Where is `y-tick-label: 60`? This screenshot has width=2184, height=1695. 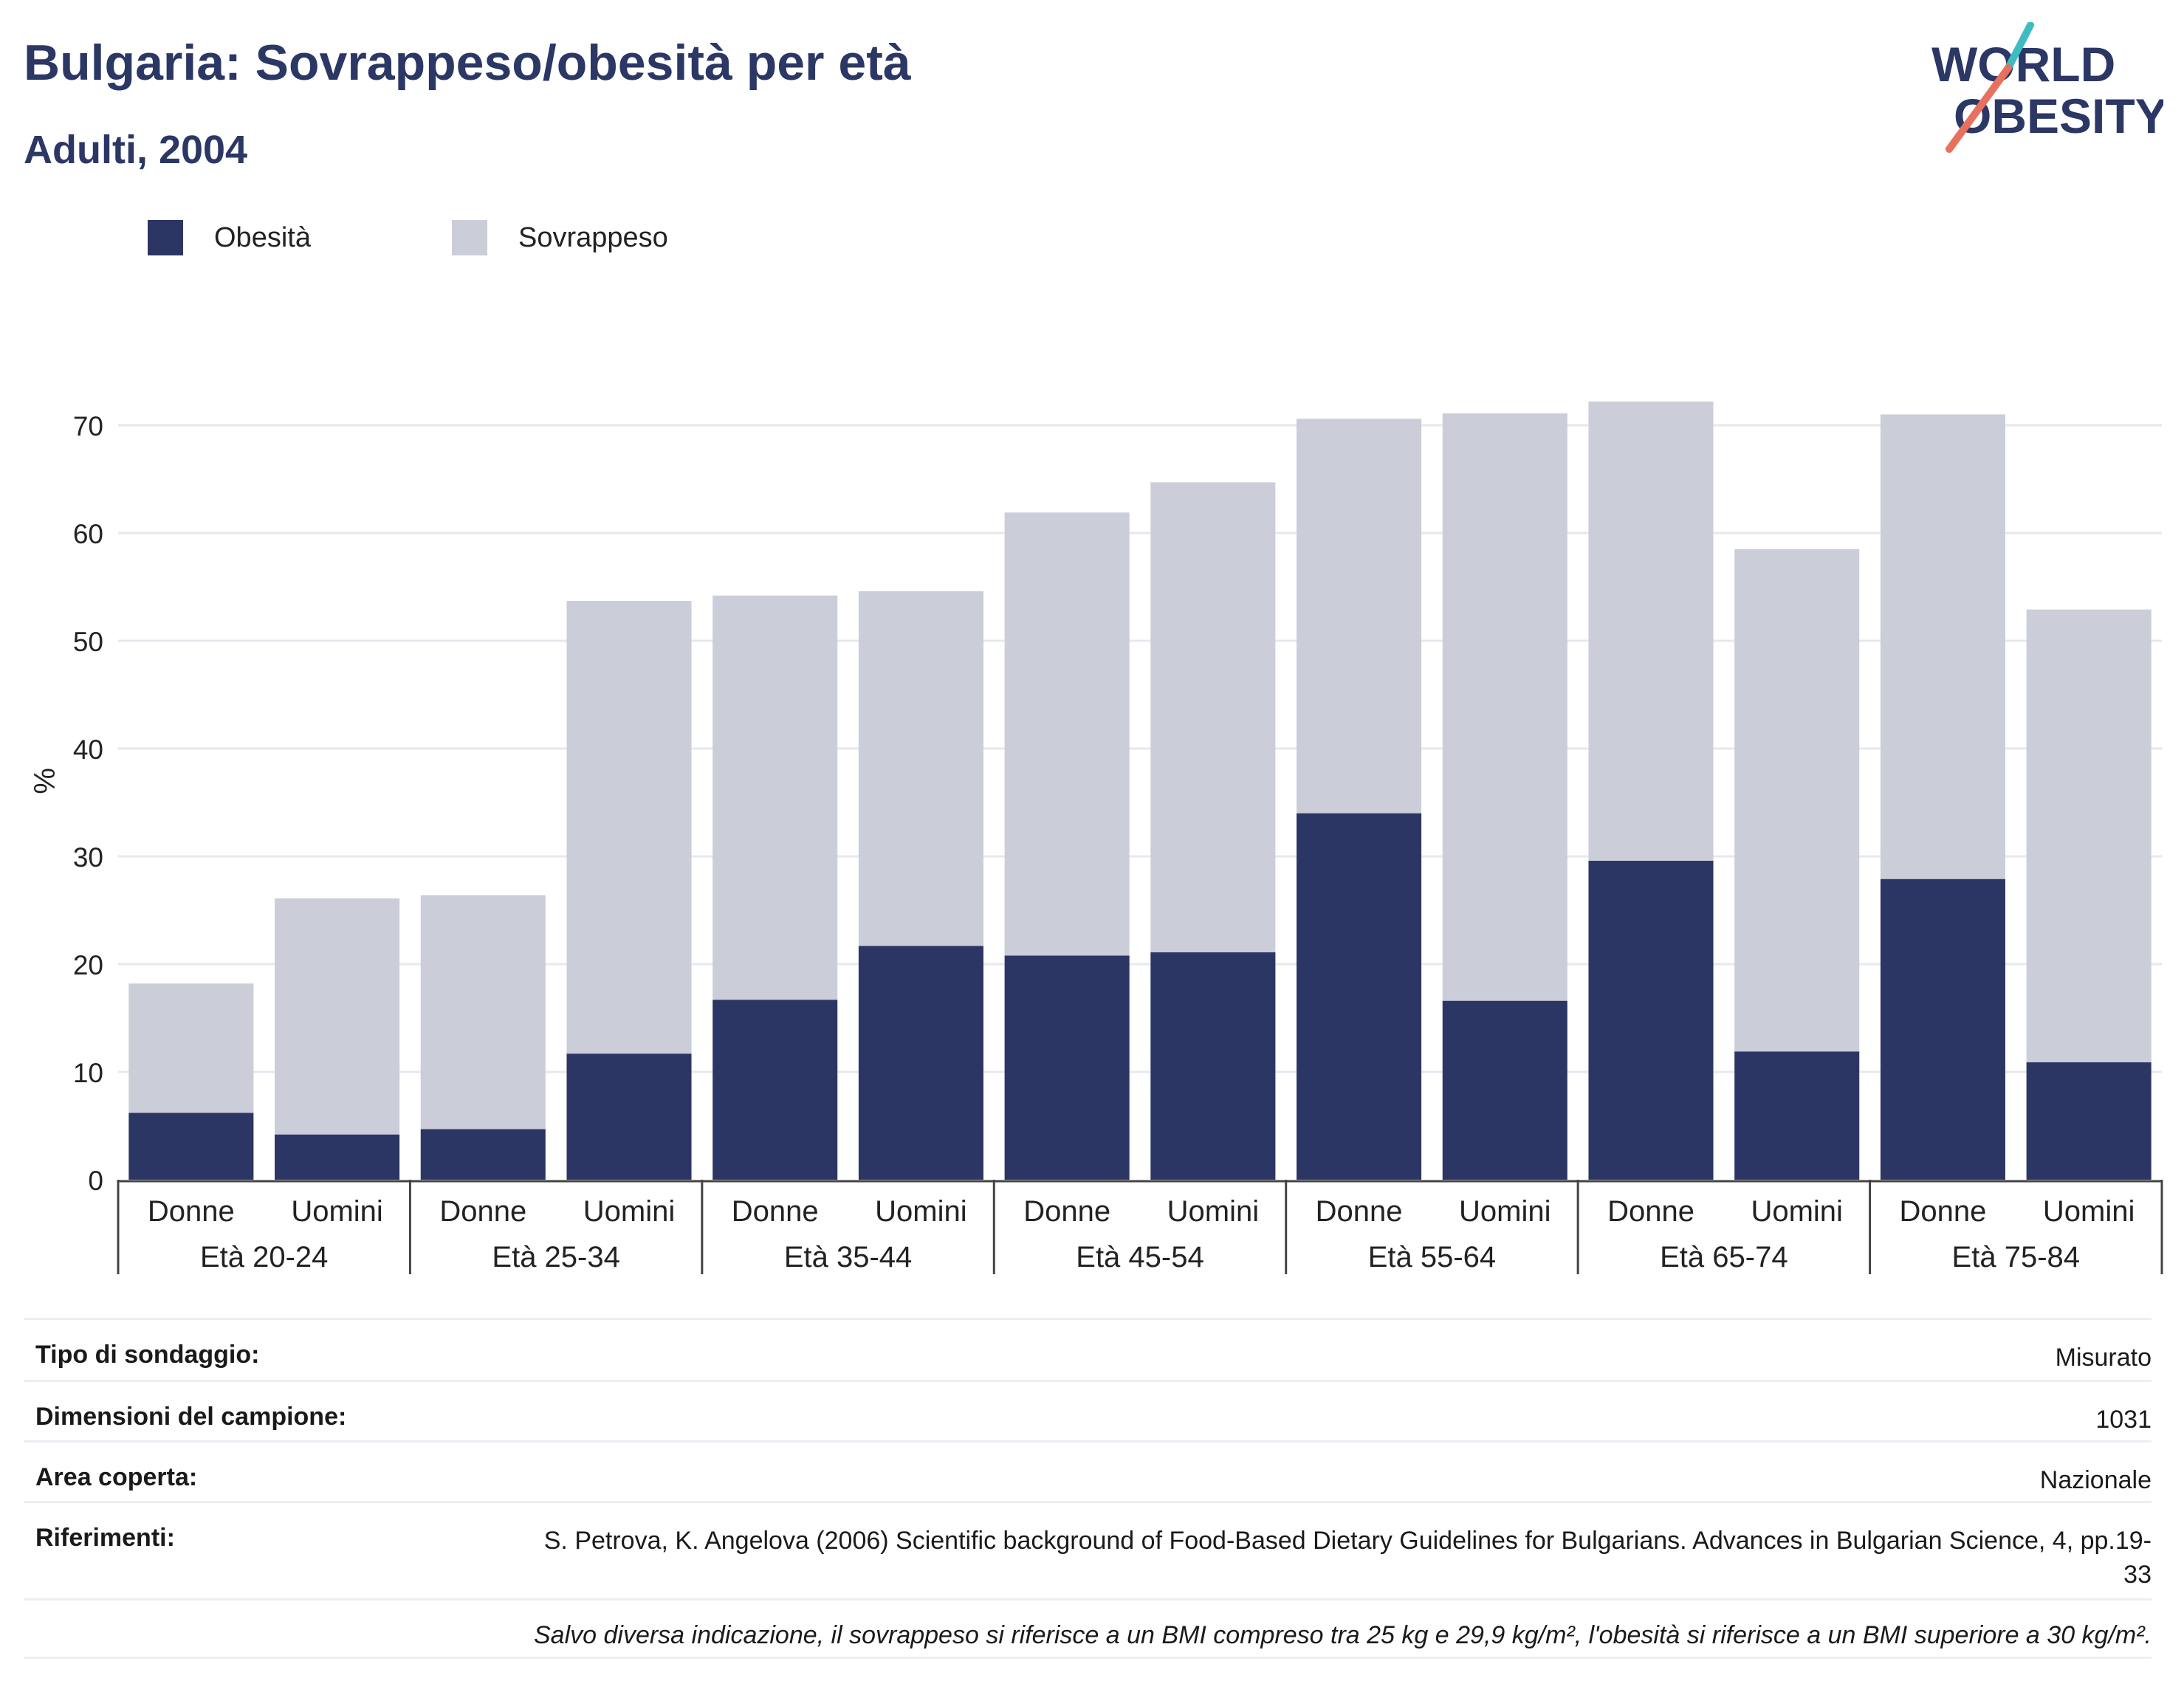 y-tick-label: 60 is located at coordinates (88, 534).